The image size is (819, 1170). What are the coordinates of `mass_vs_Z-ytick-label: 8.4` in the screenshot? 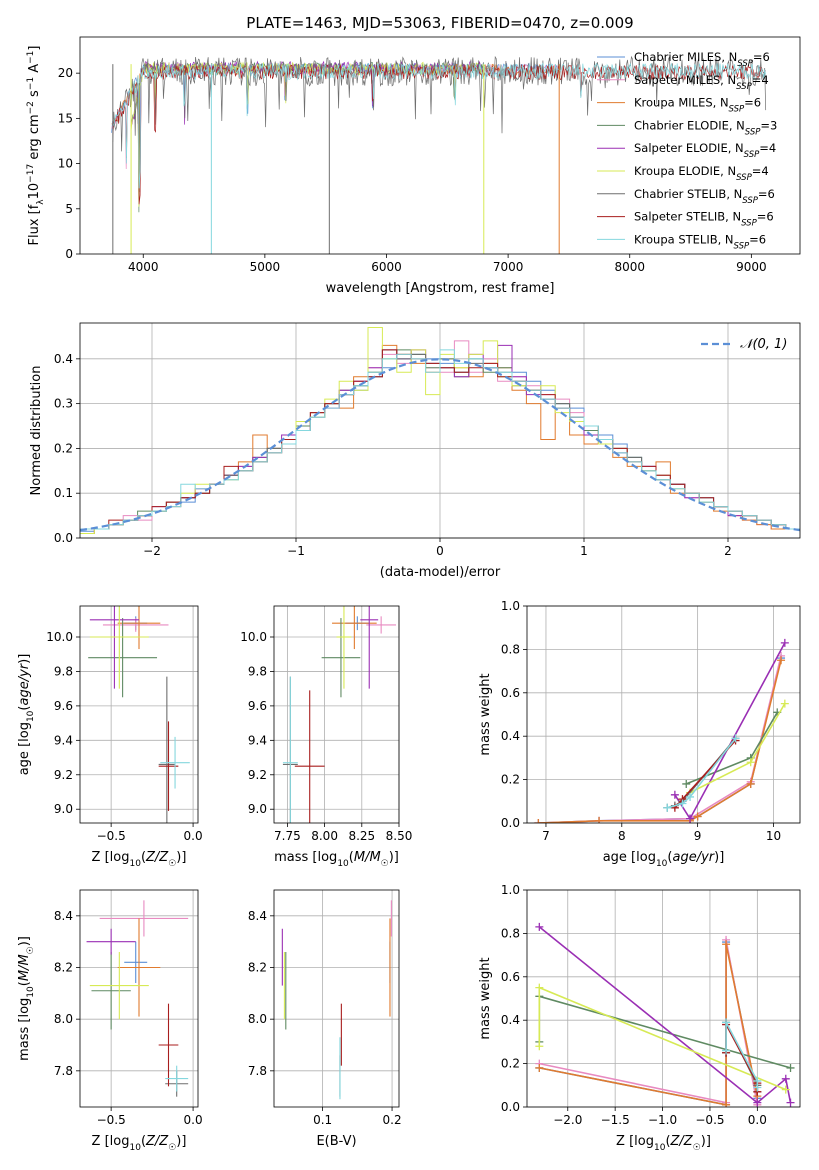 It's located at (63, 916).